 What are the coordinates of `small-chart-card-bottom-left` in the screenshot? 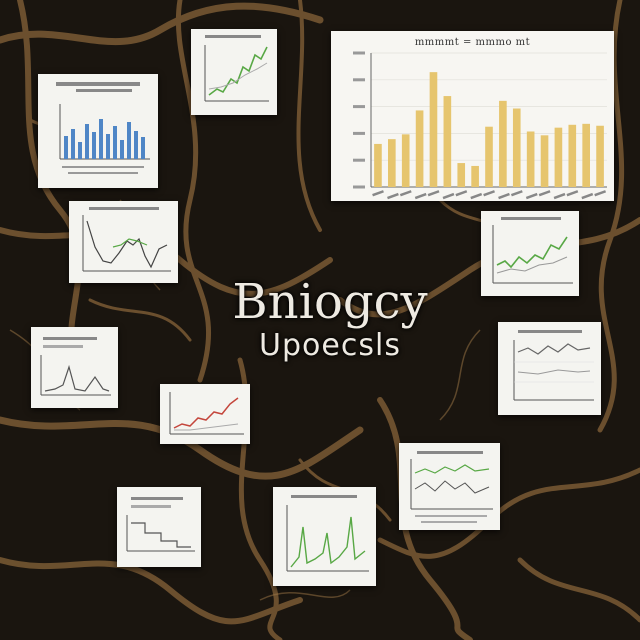 It's located at (159, 527).